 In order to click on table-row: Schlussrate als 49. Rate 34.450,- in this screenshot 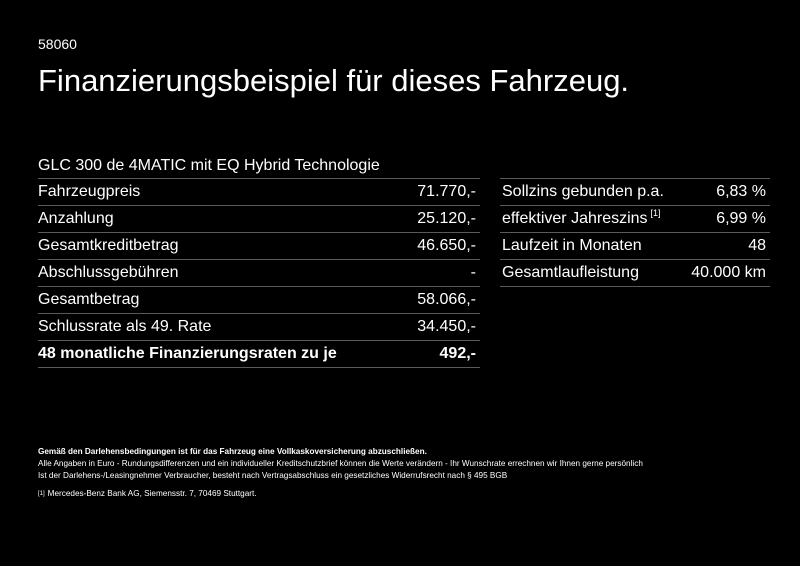, I will do `click(259, 327)`.